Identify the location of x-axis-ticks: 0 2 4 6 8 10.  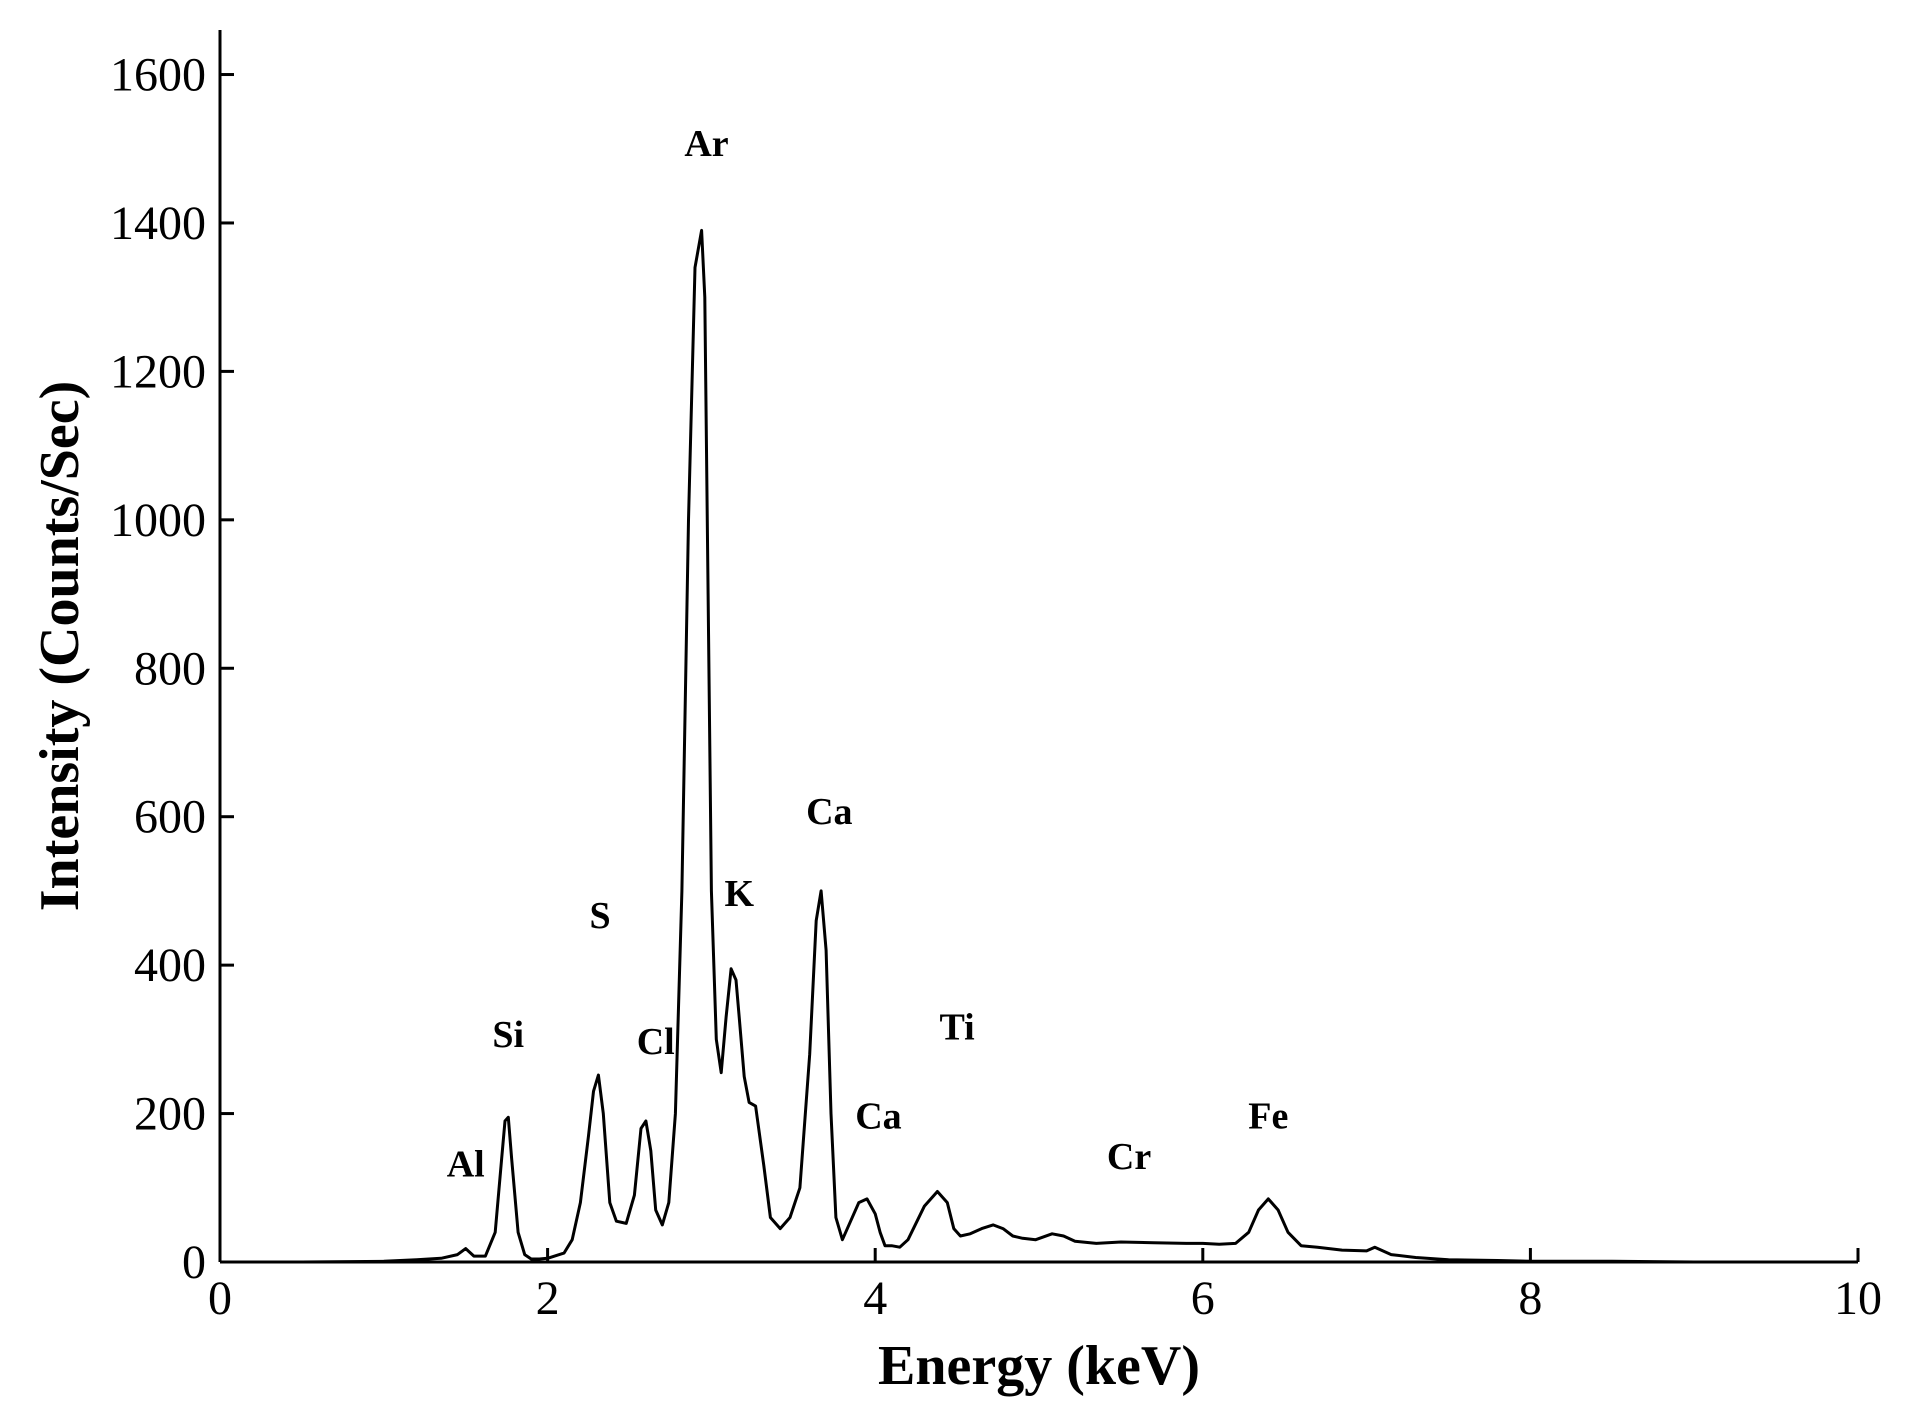
(1045, 1286).